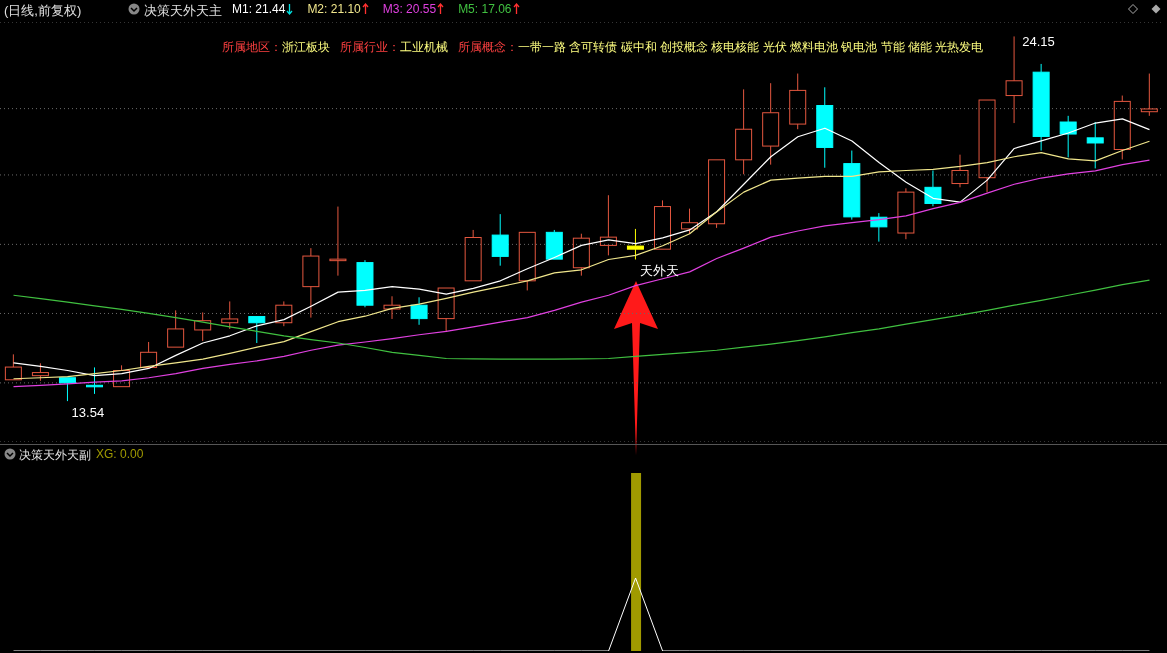 This screenshot has height=653, width=1167. Describe the element at coordinates (120, 454) in the screenshot. I see `text: XG: 0.00` at that location.